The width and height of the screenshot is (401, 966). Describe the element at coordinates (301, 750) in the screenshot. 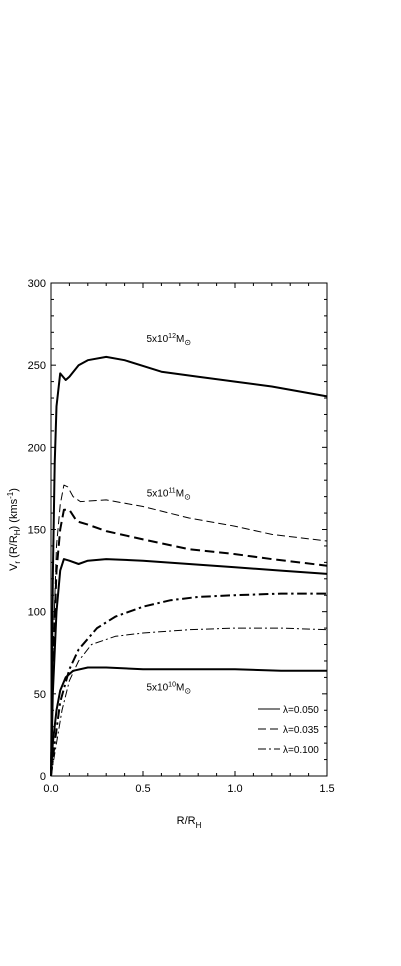

I see `legend-label-dashdot: λ=0.100` at that location.